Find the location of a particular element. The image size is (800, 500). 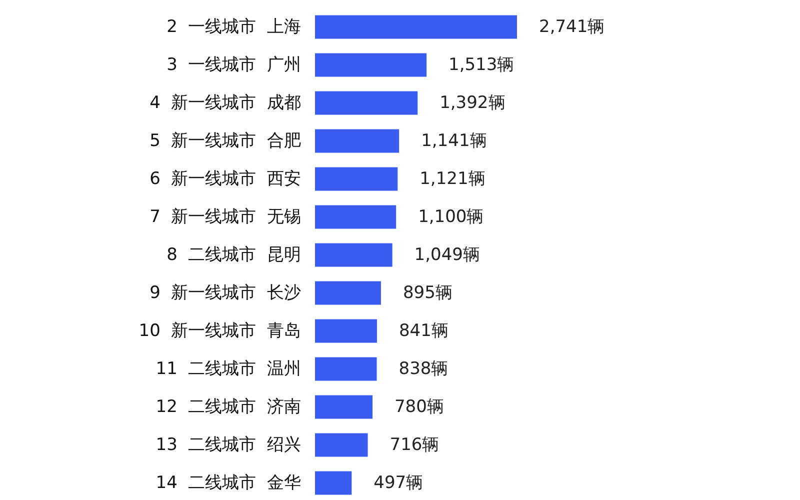

y-tick-label: 5 新一线城市 合肥 is located at coordinates (225, 141).